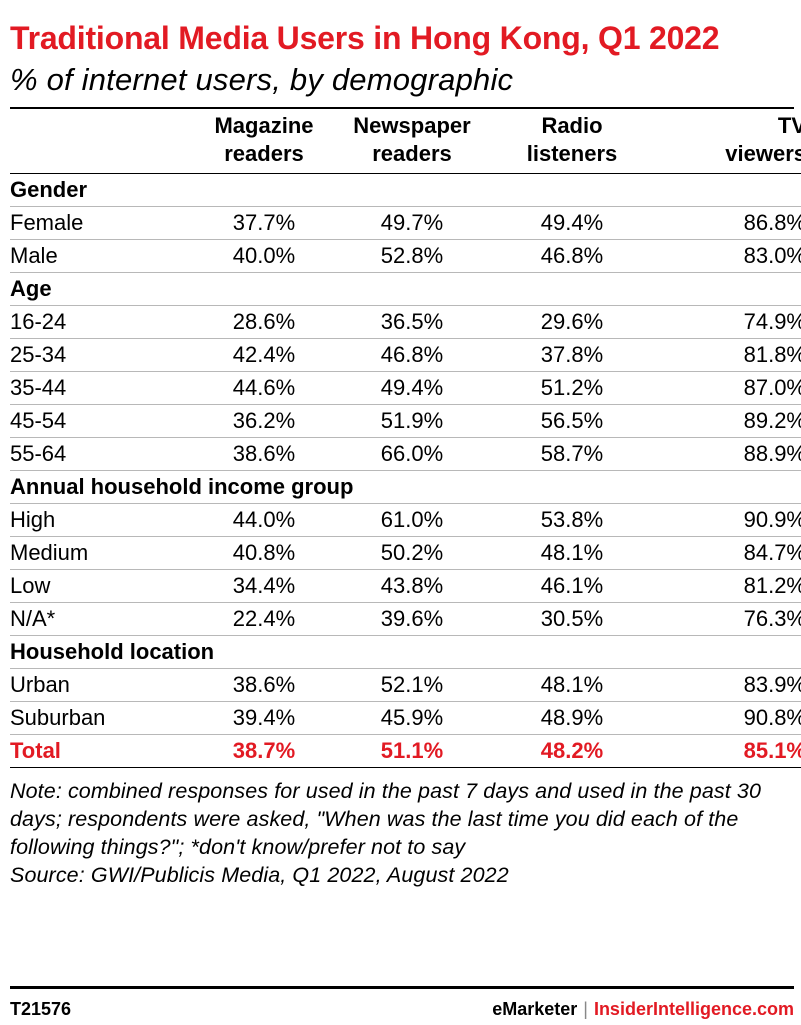 This screenshot has height=1025, width=801. Describe the element at coordinates (572, 519) in the screenshot. I see `cell-radio: 53.8%` at that location.